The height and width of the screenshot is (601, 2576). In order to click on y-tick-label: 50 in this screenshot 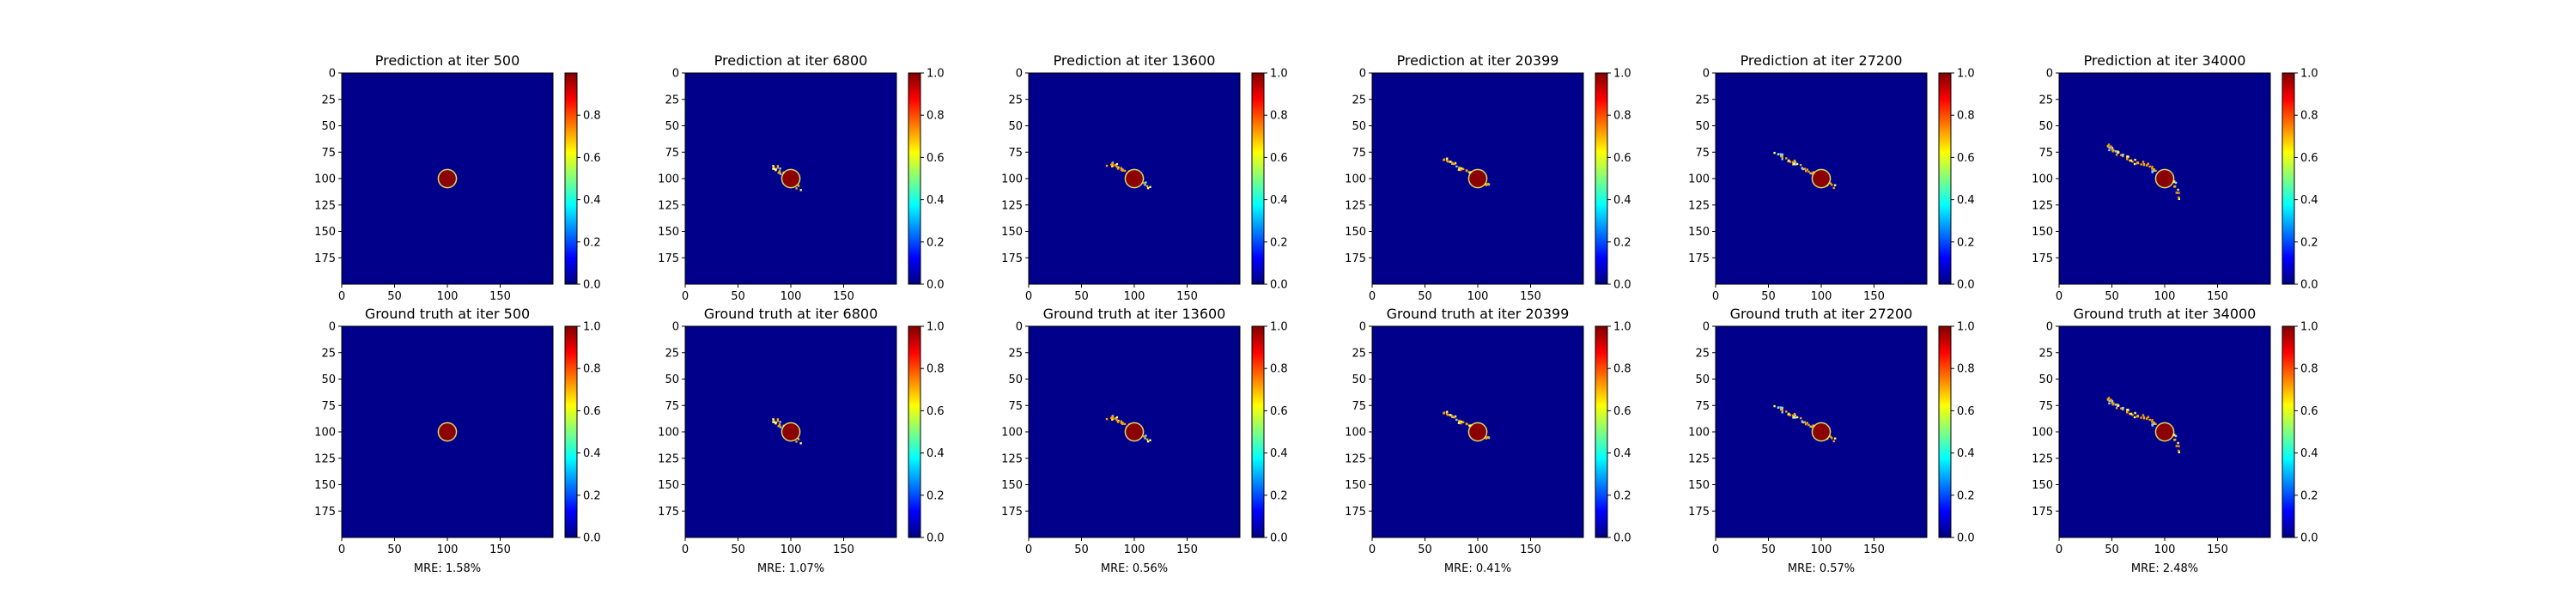, I will do `click(1359, 379)`.